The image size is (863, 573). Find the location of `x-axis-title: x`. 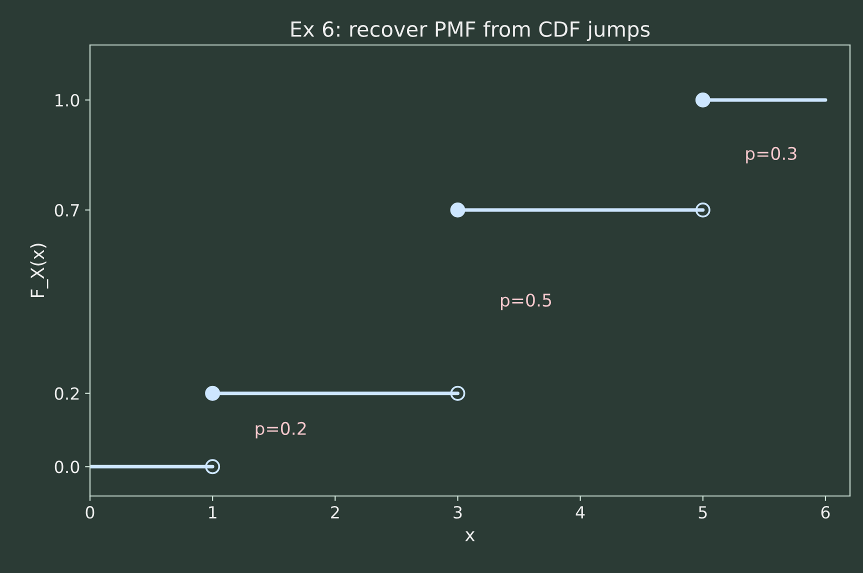

x-axis-title: x is located at coordinates (470, 536).